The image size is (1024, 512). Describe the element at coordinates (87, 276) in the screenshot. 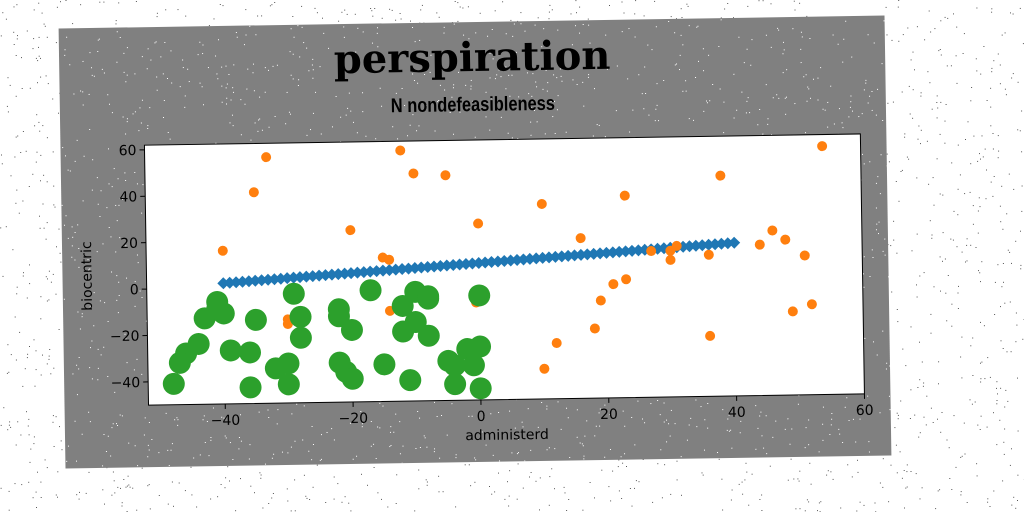

I see `y-axis-label: biocentric` at that location.